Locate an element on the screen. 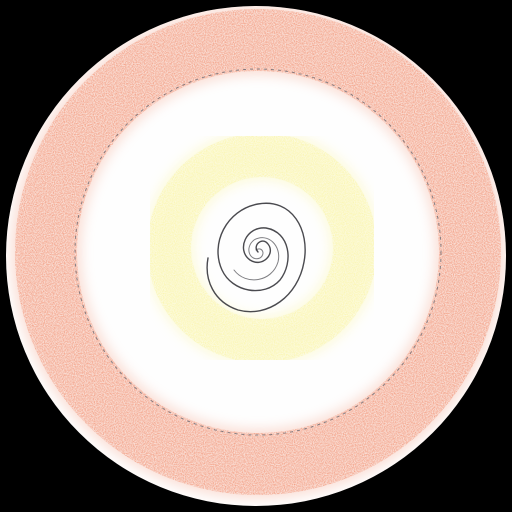  spiral-inner is located at coordinates (256, 259).